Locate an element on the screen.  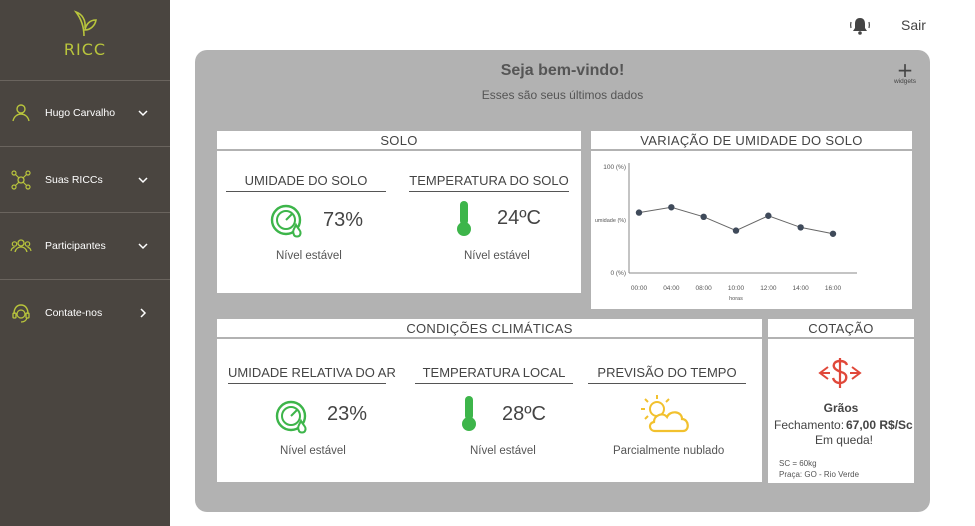
soil-card-header: SOLO is located at coordinates (399, 141).